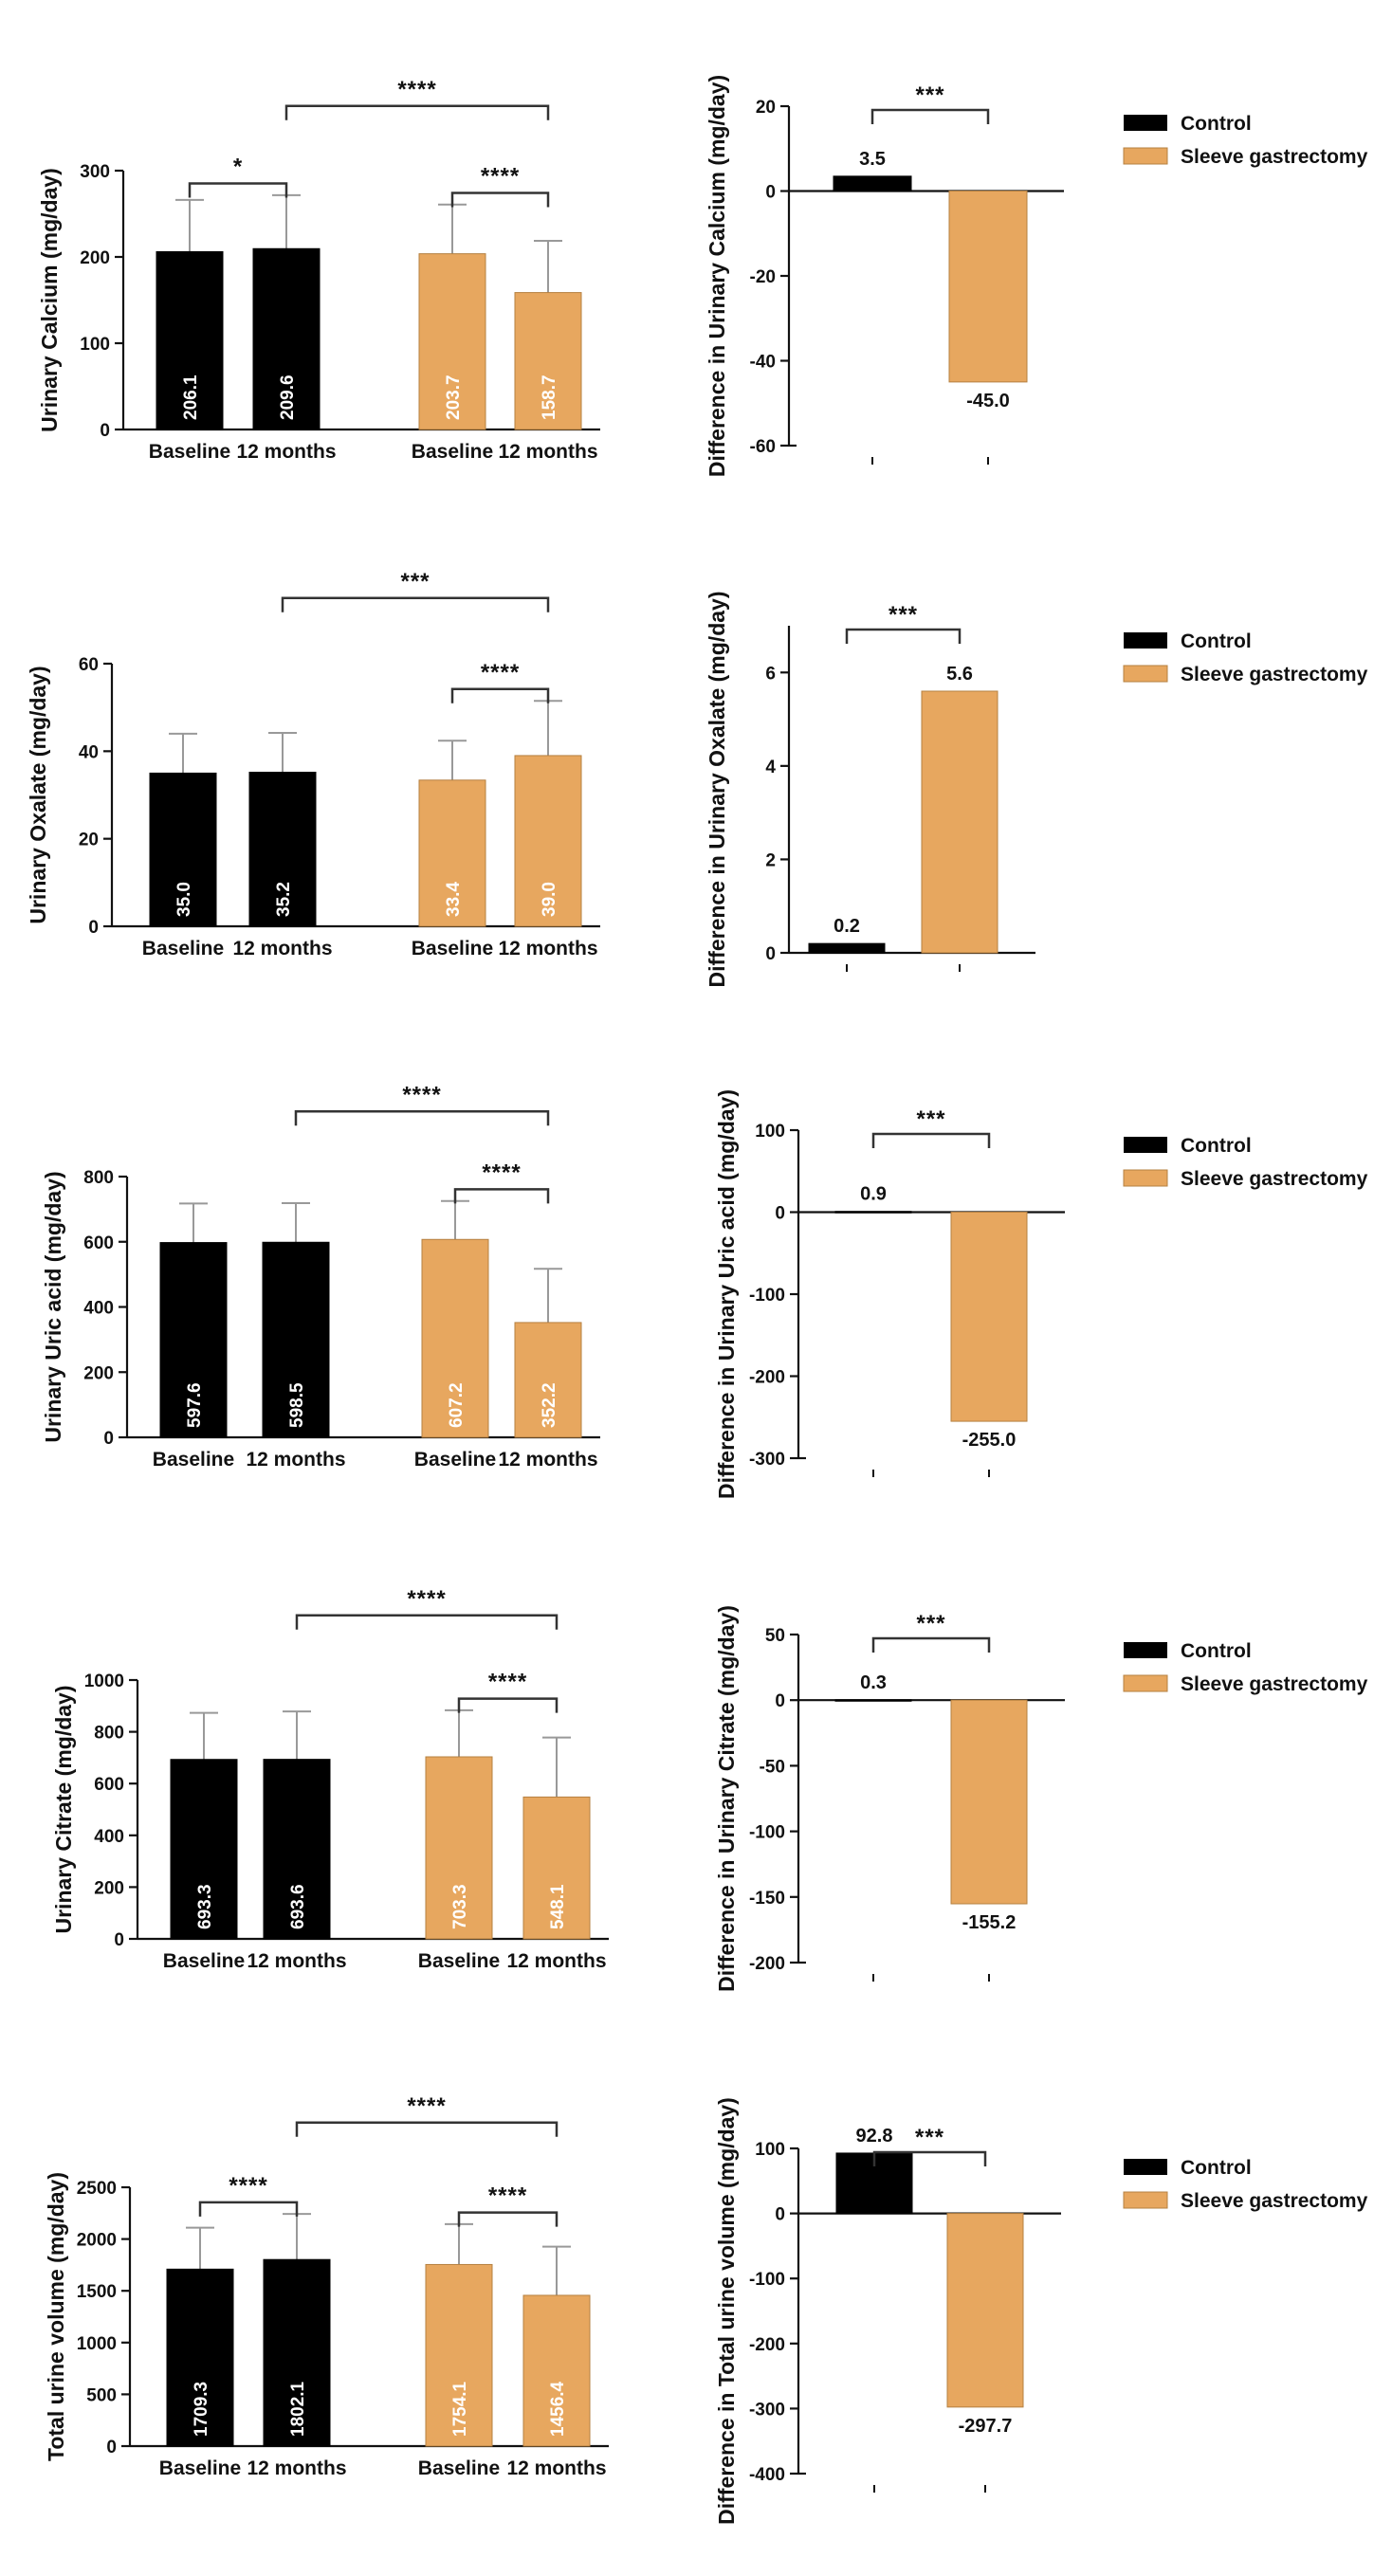  Describe the element at coordinates (989, 1922) in the screenshot. I see `bar-value-label: -155.2` at that location.